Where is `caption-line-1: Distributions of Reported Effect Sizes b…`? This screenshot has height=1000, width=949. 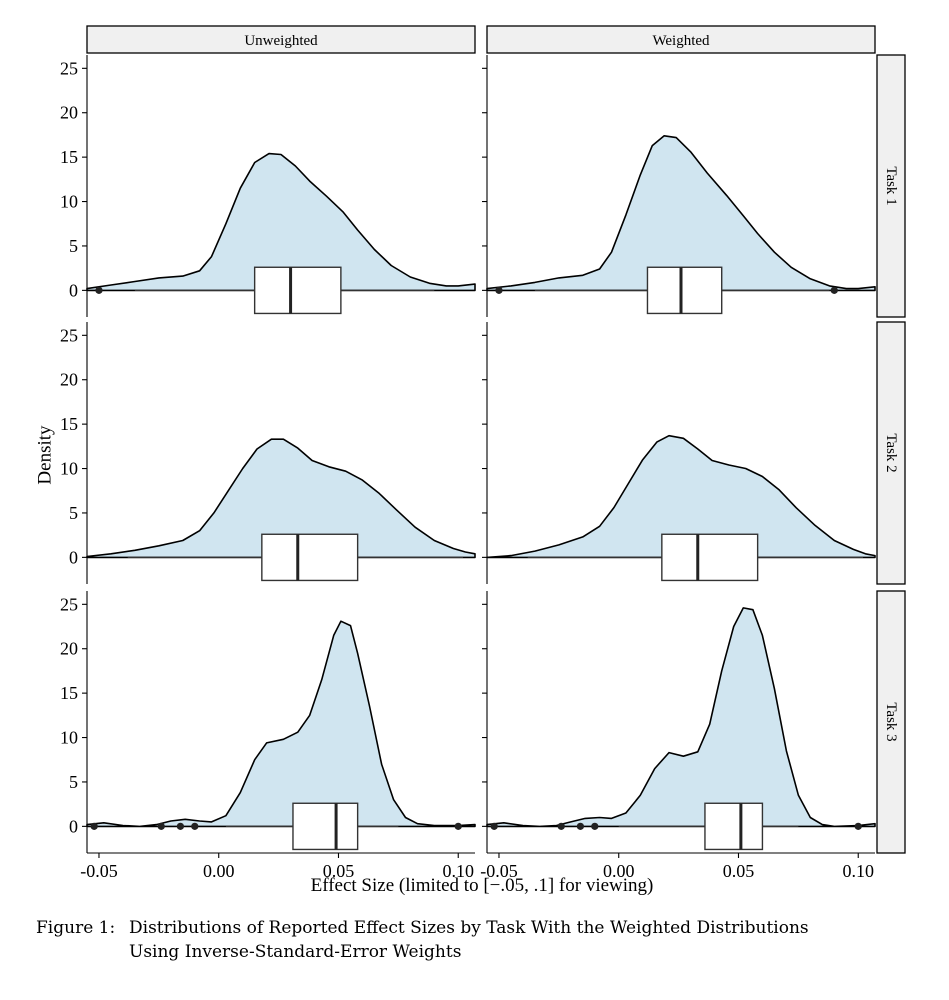 caption-line-1: Distributions of Reported Effect Sizes b… is located at coordinates (469, 928).